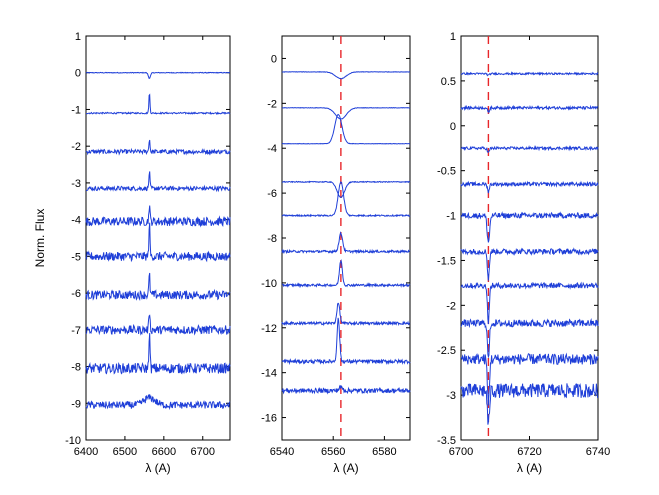  What do you see at coordinates (282, 452) in the screenshot?
I see `x-tick-label: 6540` at bounding box center [282, 452].